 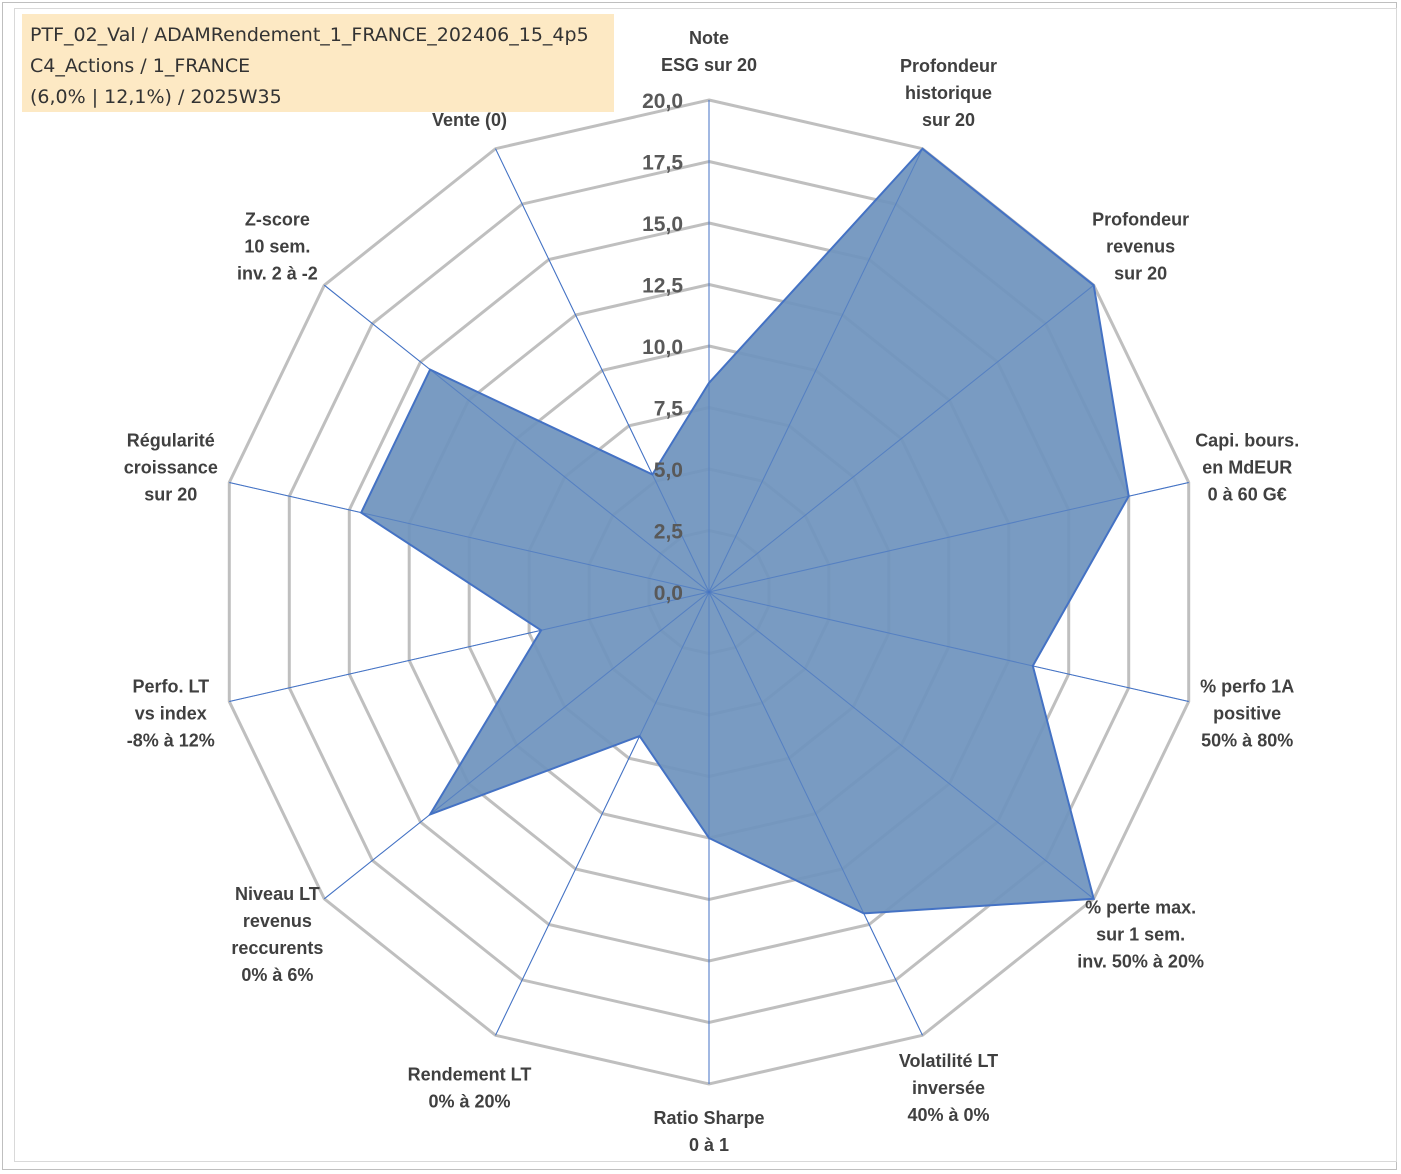 I want to click on tick-label: 17,5, so click(x=662, y=163).